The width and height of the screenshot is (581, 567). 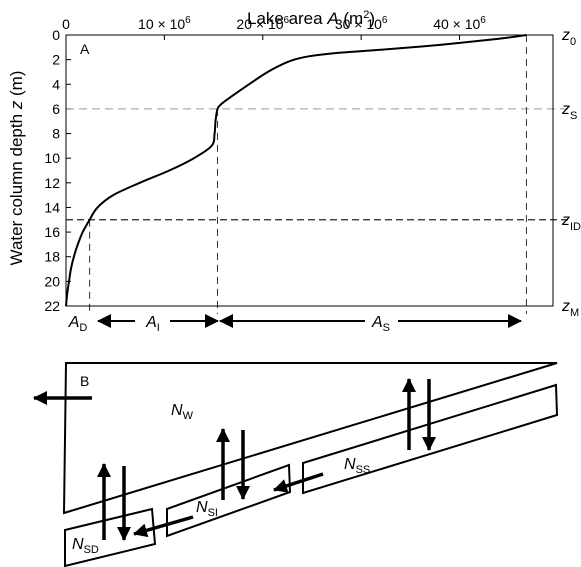 I want to click on area-label-deep: AD, so click(x=78, y=324).